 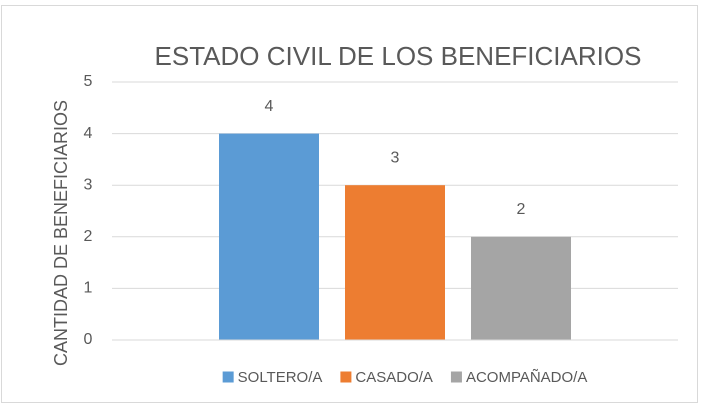 I want to click on y-tick-label: 1, so click(x=88, y=288).